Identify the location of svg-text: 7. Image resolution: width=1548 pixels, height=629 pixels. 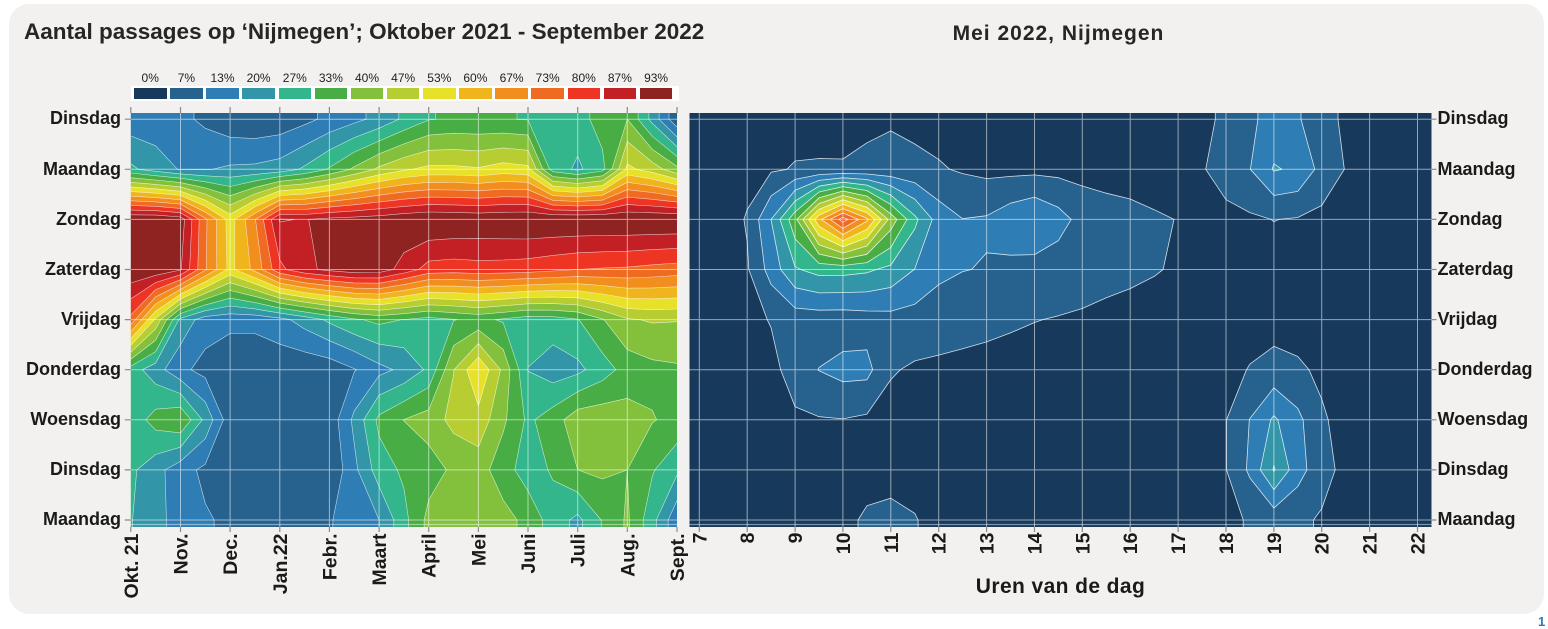
(700, 538).